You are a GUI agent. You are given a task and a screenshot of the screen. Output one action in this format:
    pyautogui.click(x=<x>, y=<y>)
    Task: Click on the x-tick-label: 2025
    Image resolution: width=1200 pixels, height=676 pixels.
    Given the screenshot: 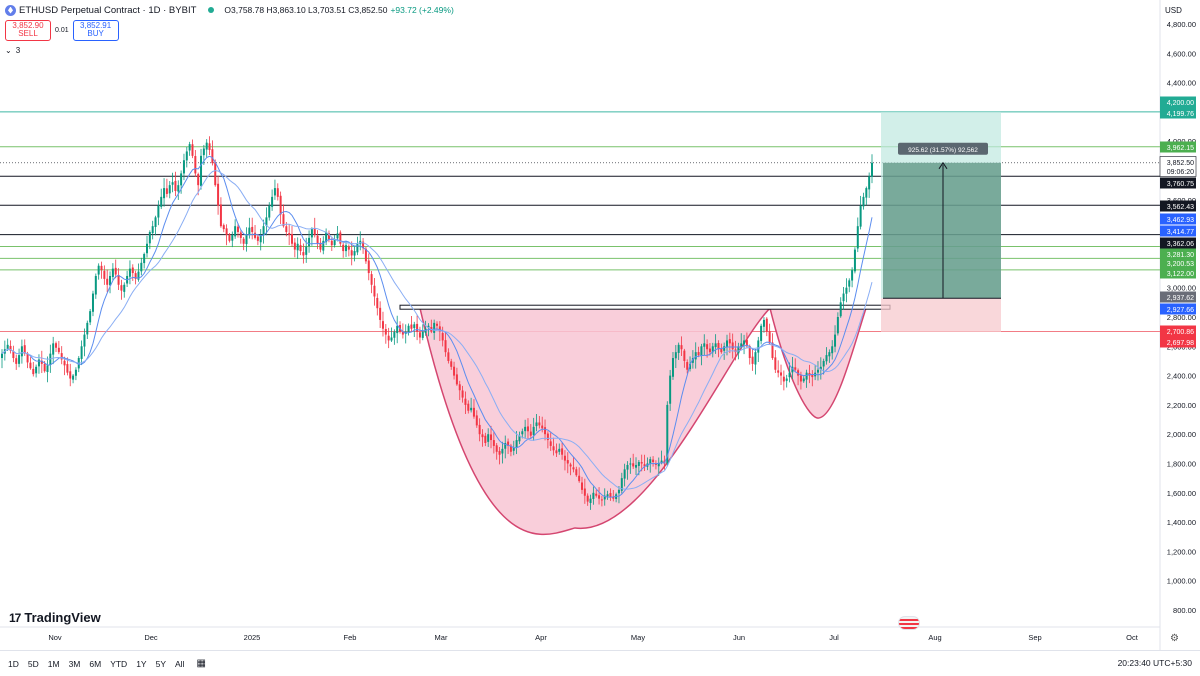 What is the action you would take?
    pyautogui.click(x=252, y=637)
    